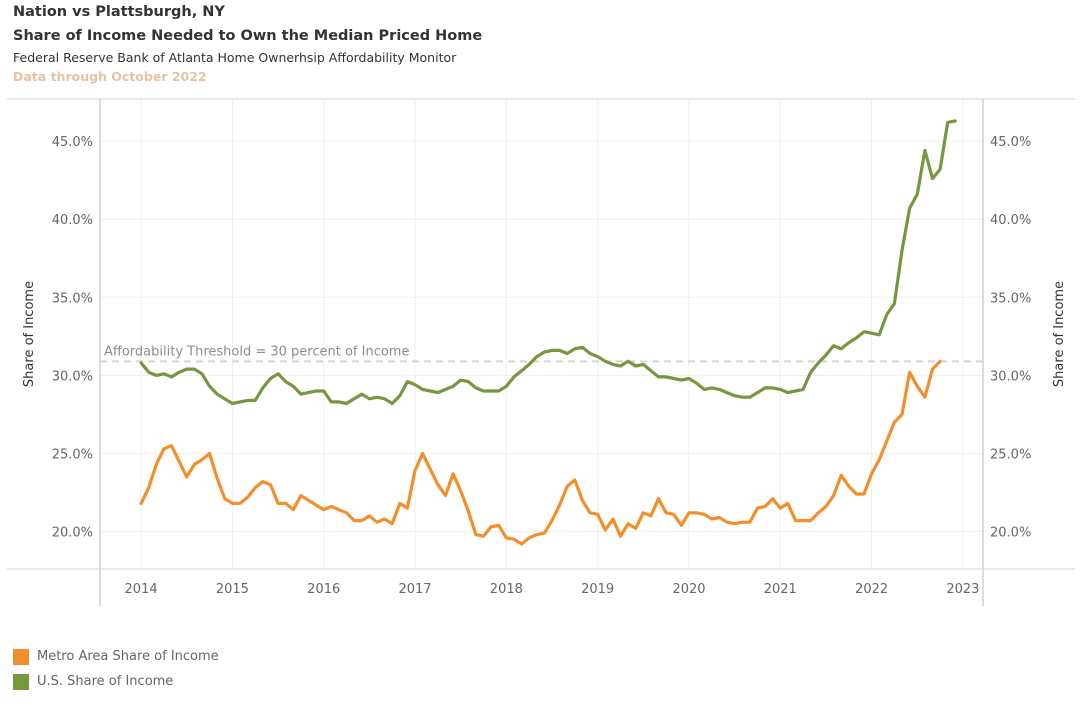 Image resolution: width=1087 pixels, height=708 pixels. I want to click on y-tick-label-right: 40.0%, so click(1010, 220).